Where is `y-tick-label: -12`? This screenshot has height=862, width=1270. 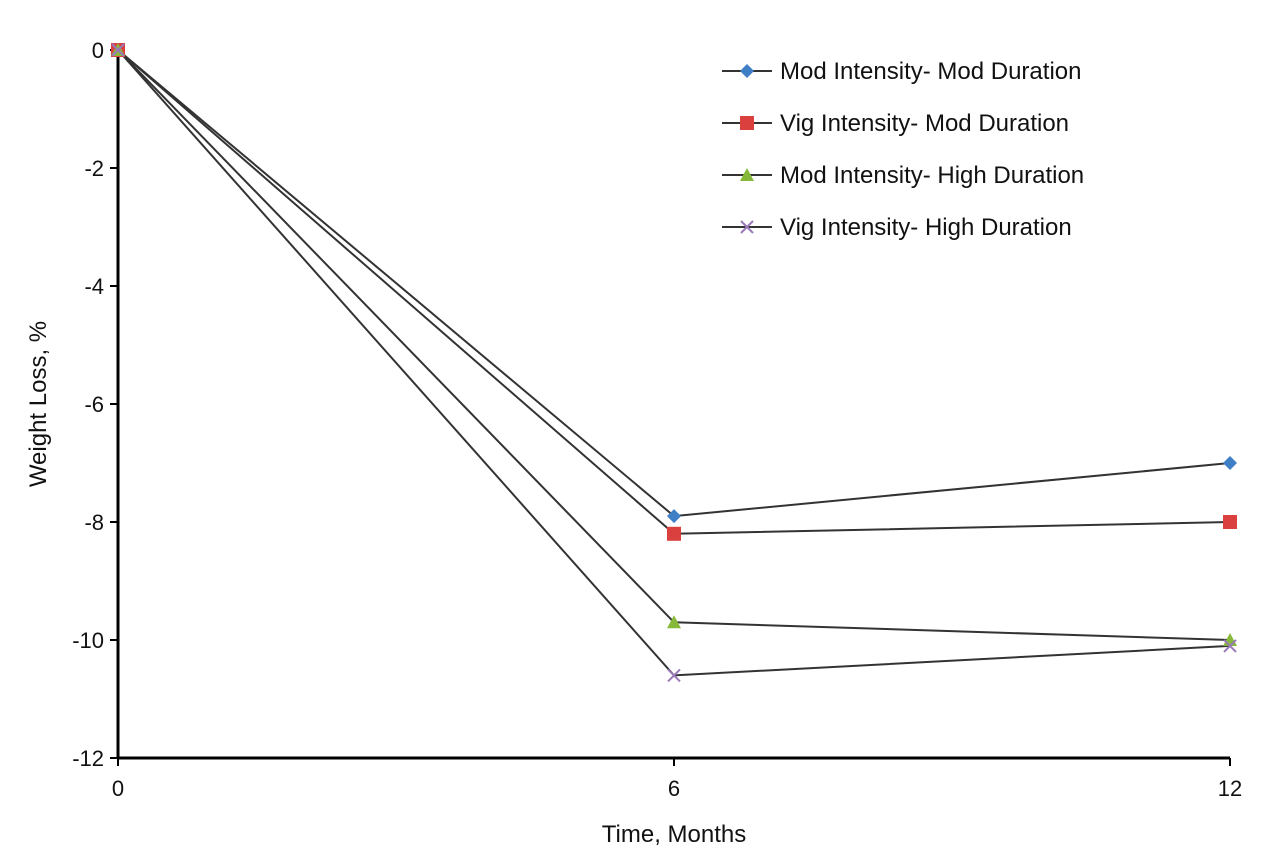
y-tick-label: -12 is located at coordinates (88, 758).